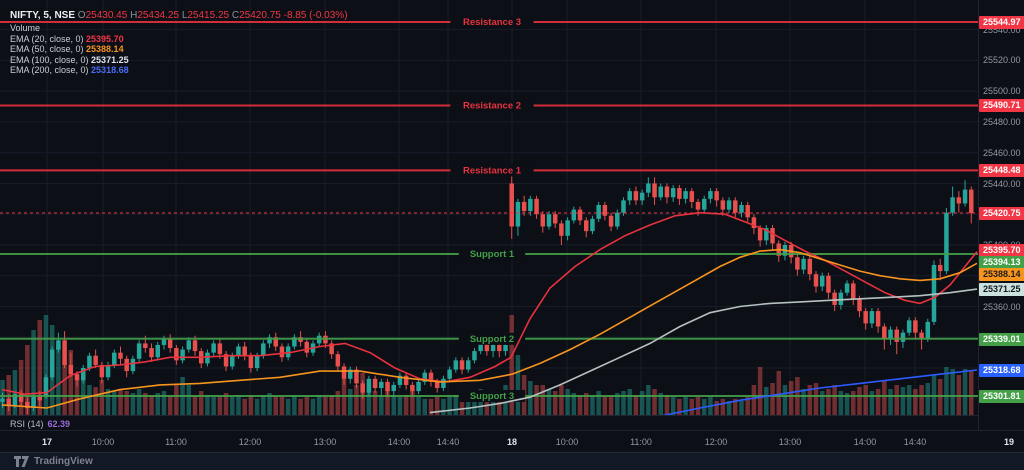 The image size is (1024, 470). Describe the element at coordinates (51, 59) in the screenshot. I see `ema-label: EMA (100, close, 0)` at that location.